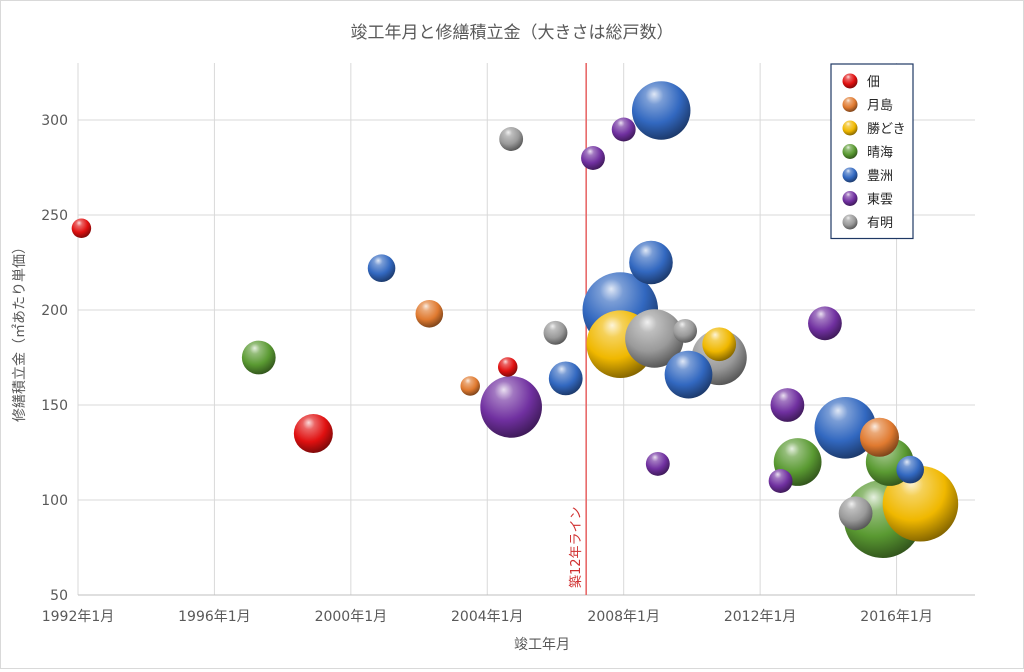 The height and width of the screenshot is (672, 1024). What do you see at coordinates (78, 617) in the screenshot?
I see `x-tick-label: 1992年1月` at bounding box center [78, 617].